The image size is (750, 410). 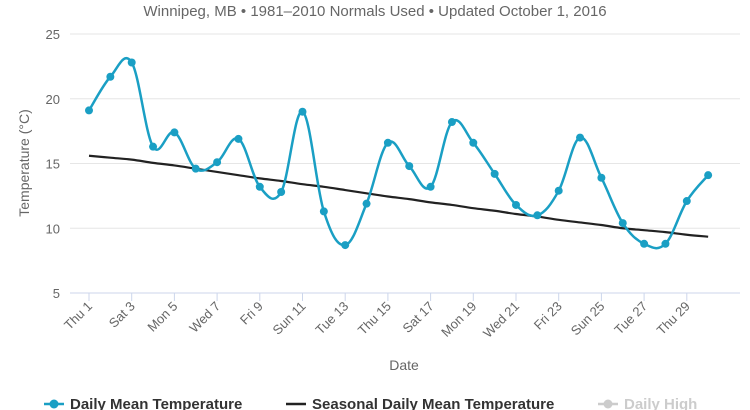 What do you see at coordinates (251, 313) in the screenshot?
I see `x-tick-label: Fri 9` at bounding box center [251, 313].